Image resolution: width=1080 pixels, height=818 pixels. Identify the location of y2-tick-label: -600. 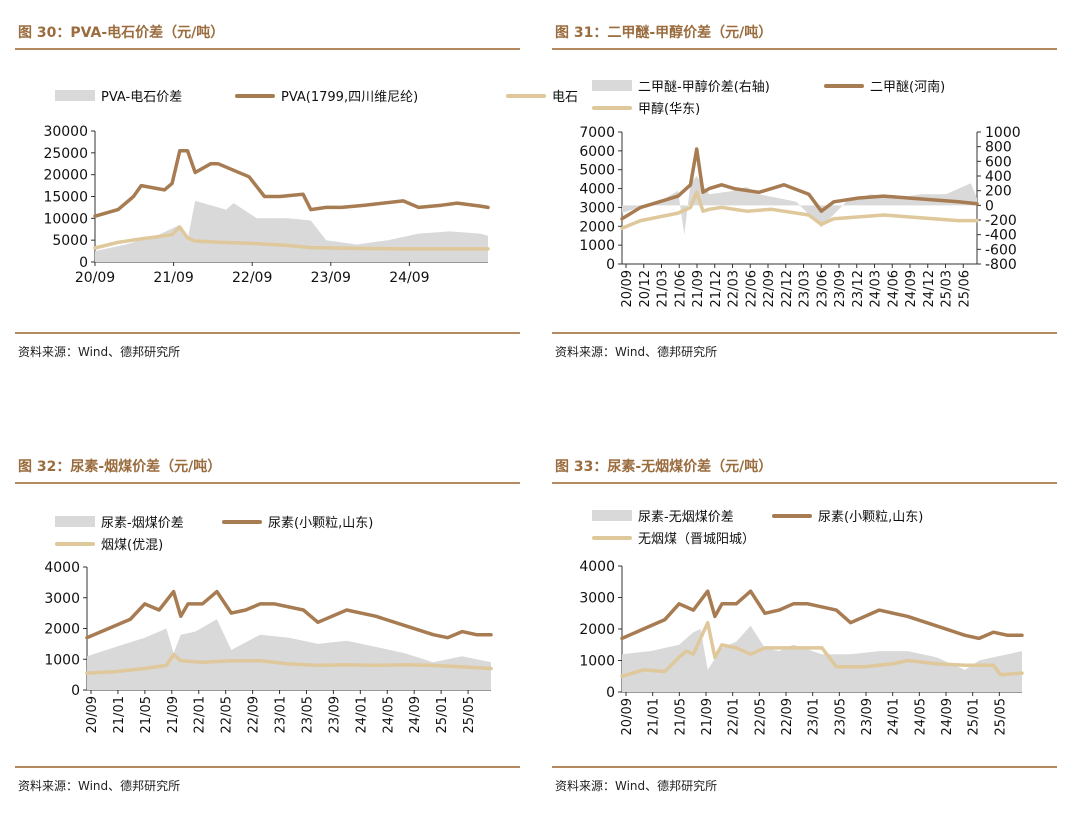
(1001, 250).